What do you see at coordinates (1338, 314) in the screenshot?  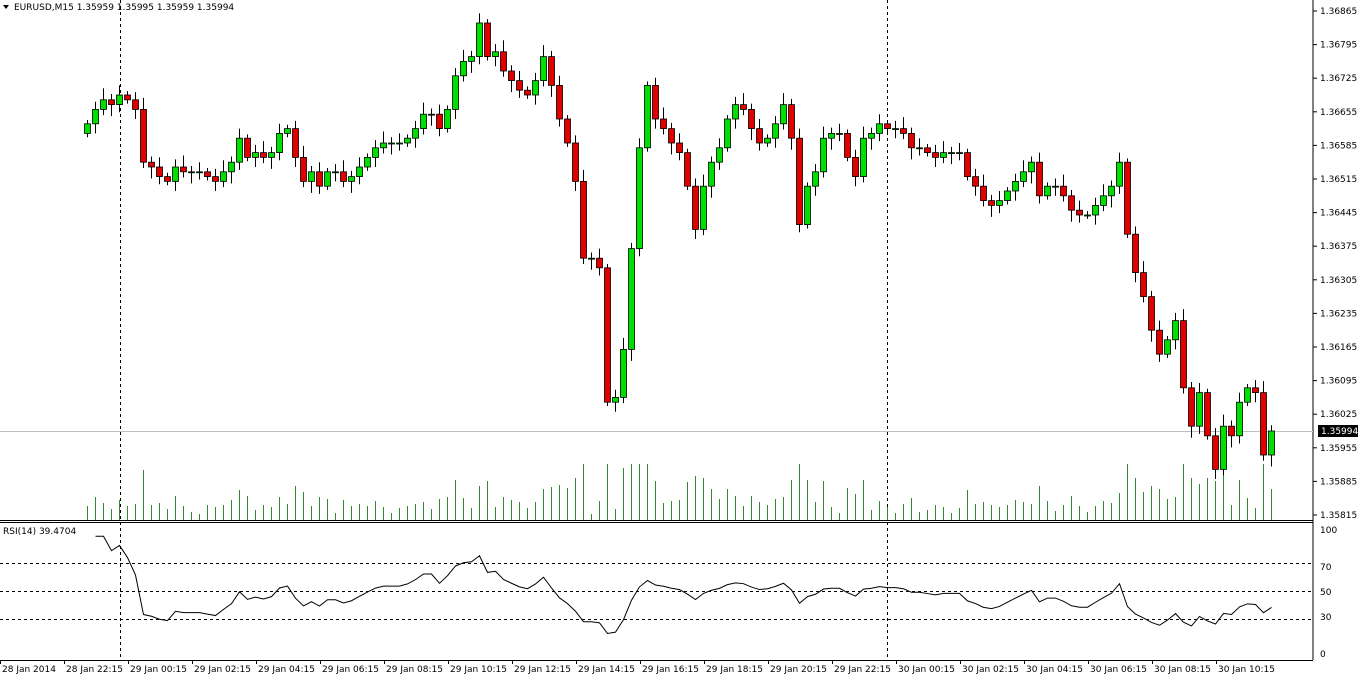 I see `price-tick-label: 1.36235` at bounding box center [1338, 314].